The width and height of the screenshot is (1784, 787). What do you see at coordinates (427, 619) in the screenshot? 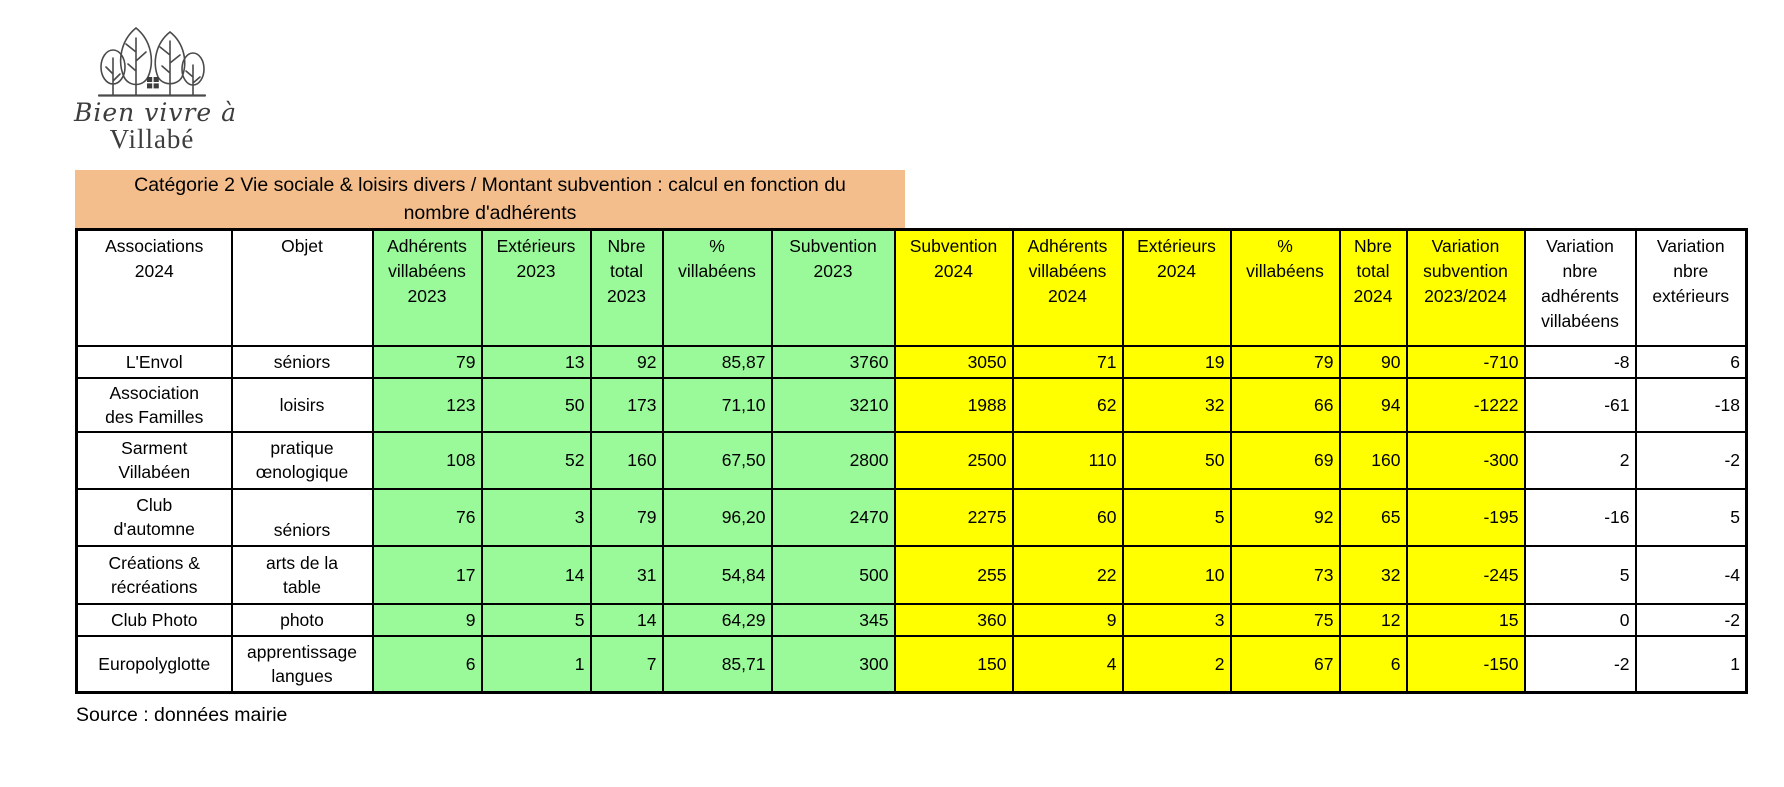
I see `value-cell: 9` at bounding box center [427, 619].